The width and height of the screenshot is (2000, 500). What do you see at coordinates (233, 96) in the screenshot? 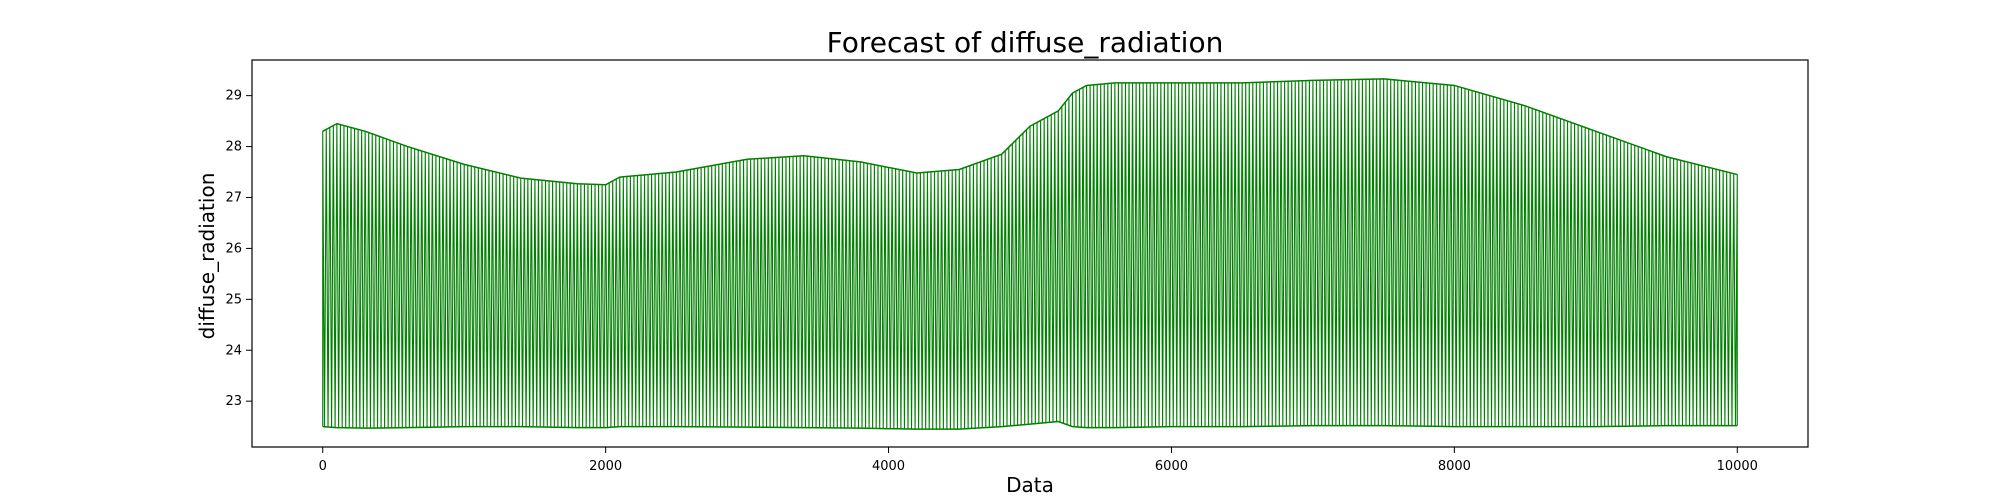
I see `y-tick-label-29: 29` at bounding box center [233, 96].